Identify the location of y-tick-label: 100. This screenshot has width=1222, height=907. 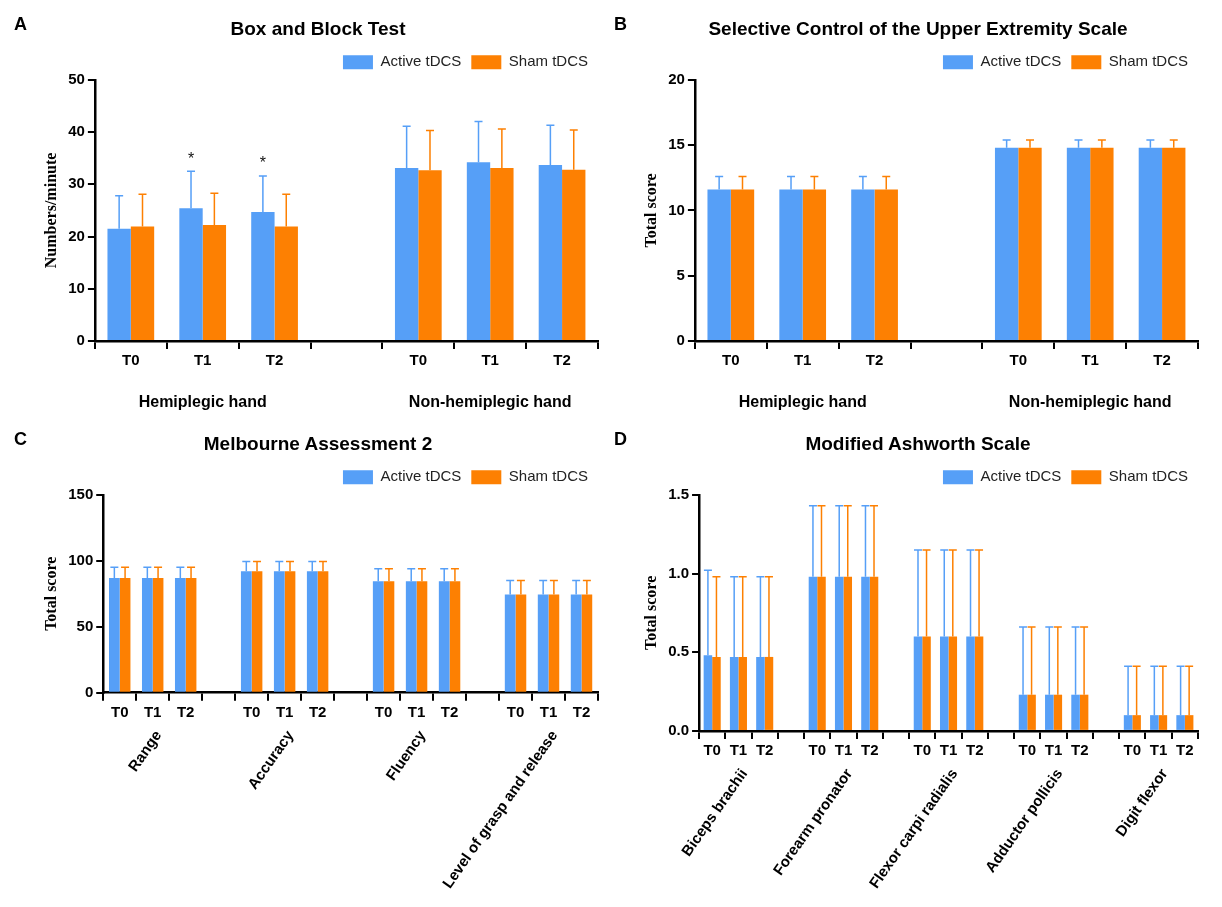
(81, 559).